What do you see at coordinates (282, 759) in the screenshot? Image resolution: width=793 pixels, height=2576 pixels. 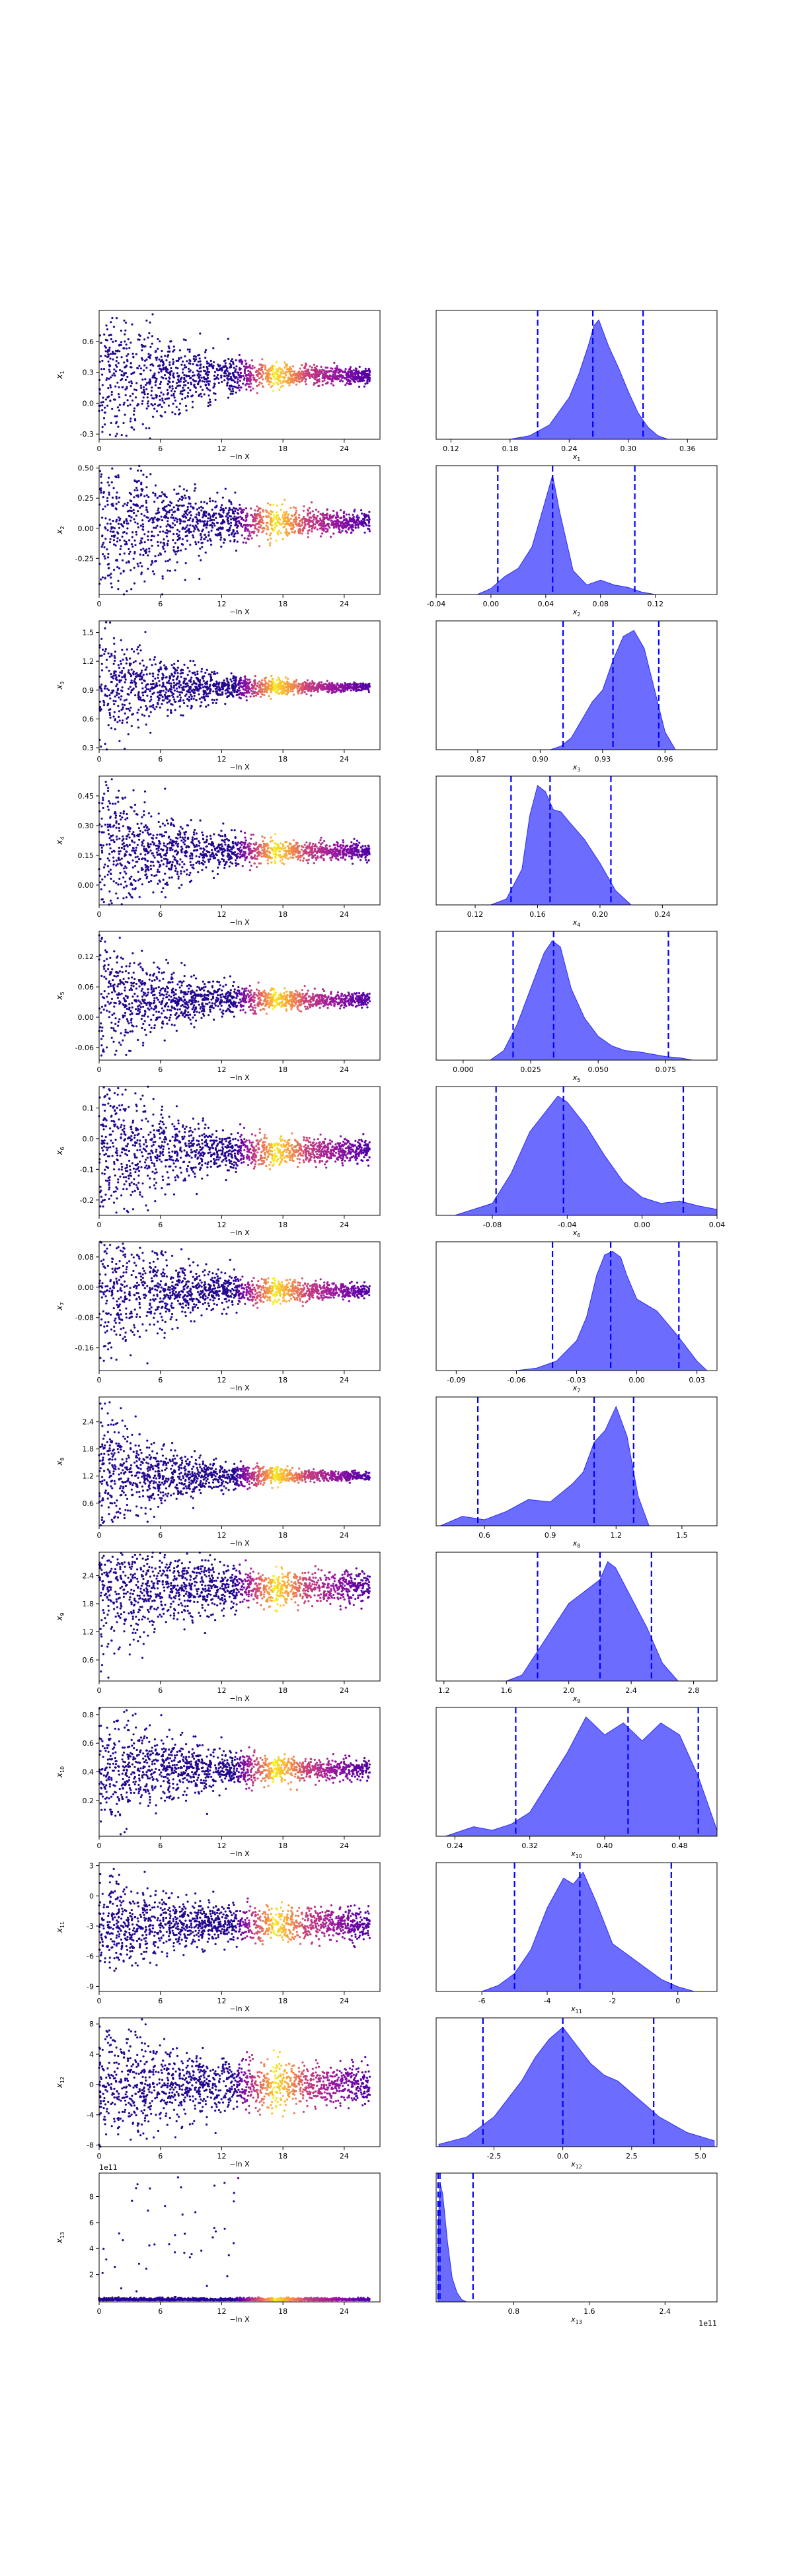 I see `x-tick-label: 18` at bounding box center [282, 759].